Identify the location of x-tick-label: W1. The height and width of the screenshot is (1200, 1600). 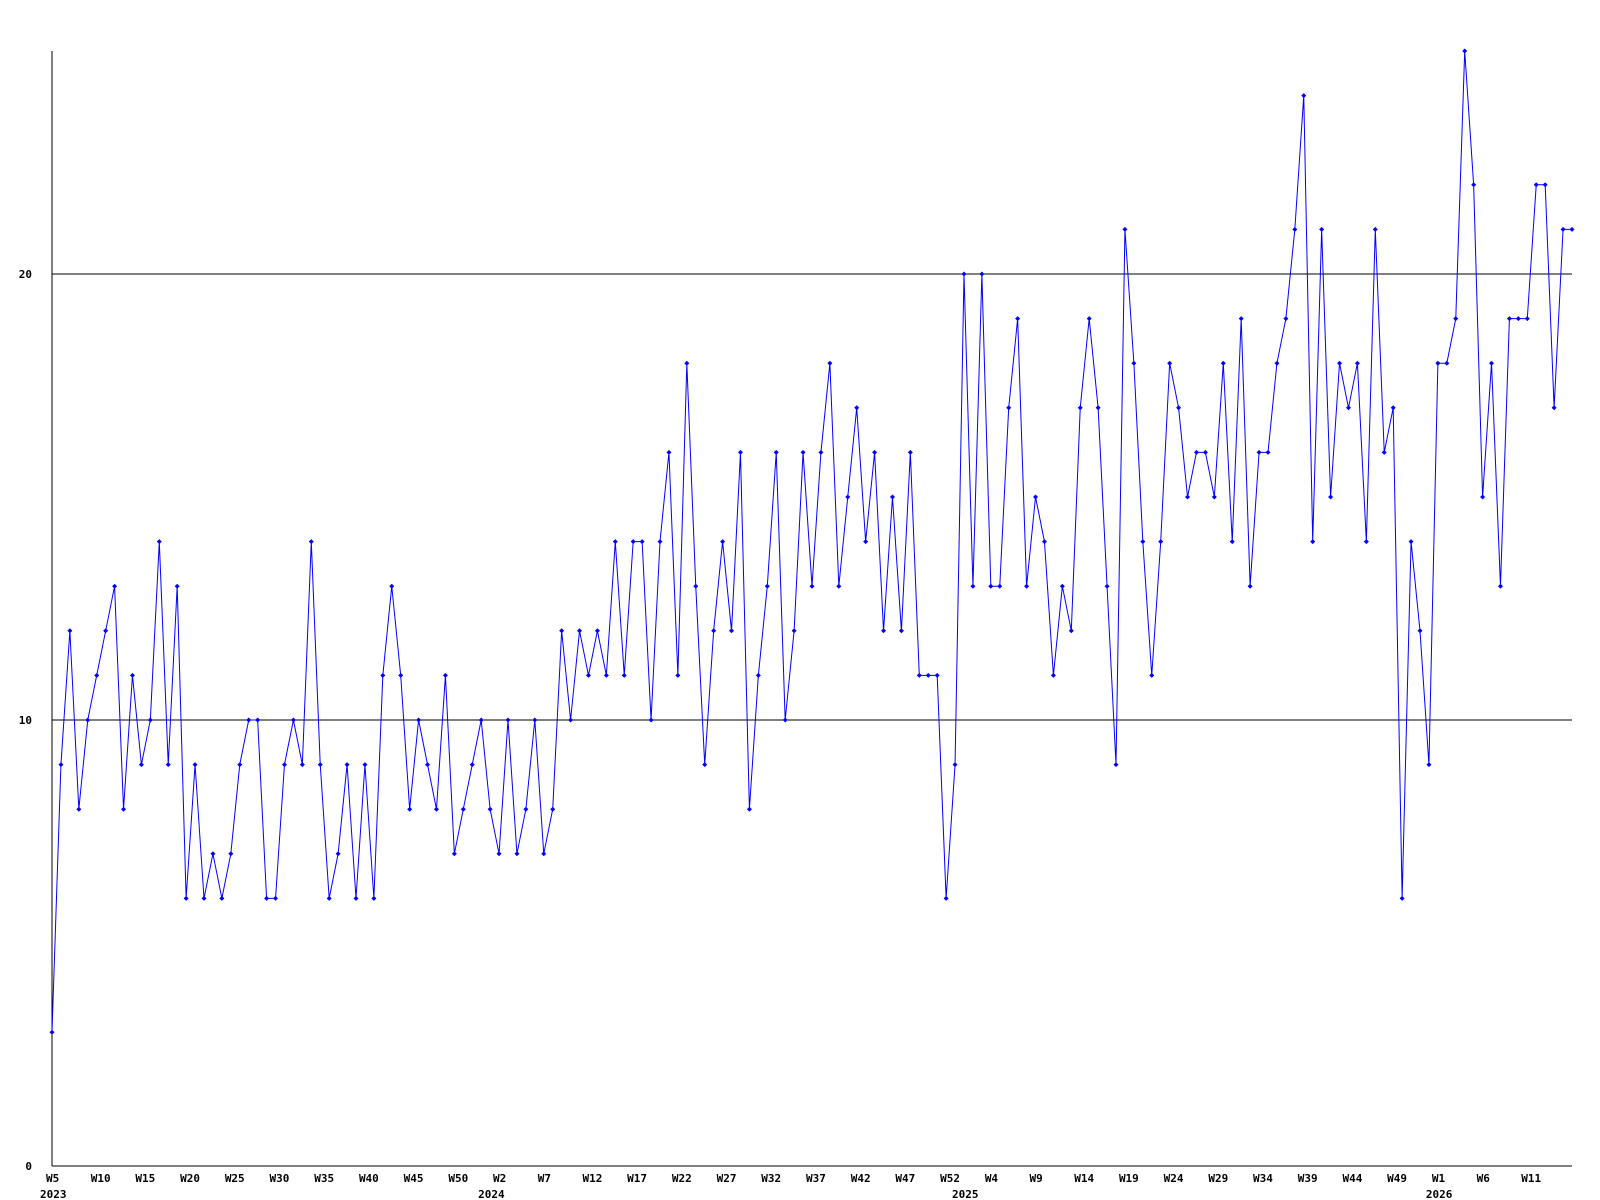
(1439, 1178).